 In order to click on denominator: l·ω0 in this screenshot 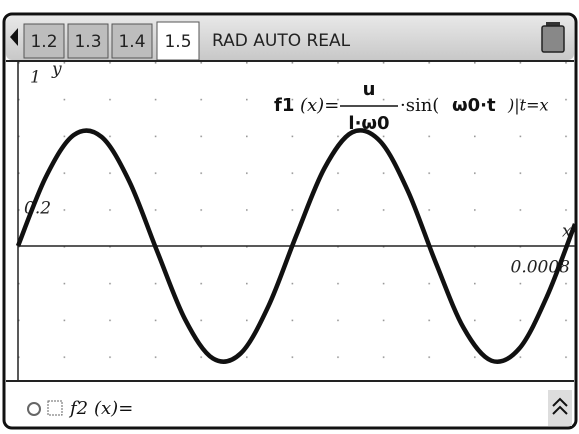, I will do `click(368, 123)`.